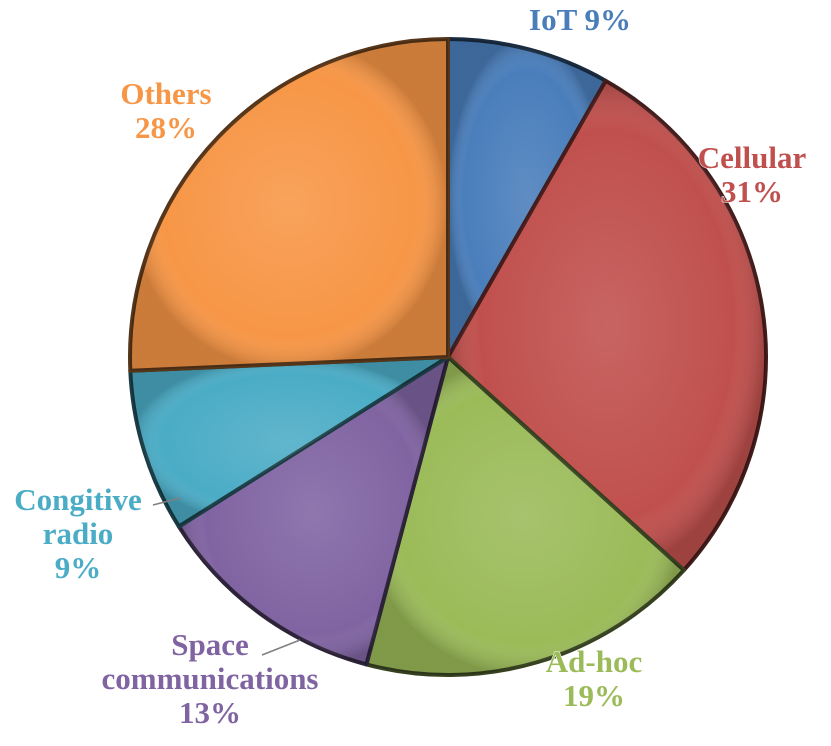 The image size is (831, 746). I want to click on slice-label-line: 31%, so click(752, 191).